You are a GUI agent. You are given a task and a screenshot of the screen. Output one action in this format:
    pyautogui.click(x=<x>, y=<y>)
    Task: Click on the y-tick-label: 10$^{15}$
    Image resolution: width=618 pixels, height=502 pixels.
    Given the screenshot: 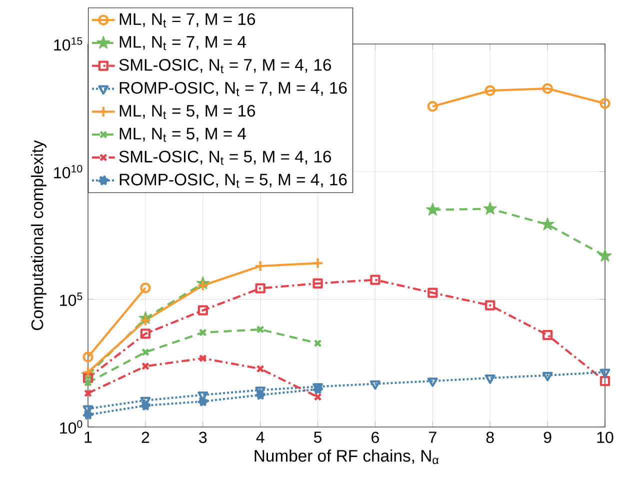 What is the action you would take?
    pyautogui.click(x=68, y=44)
    